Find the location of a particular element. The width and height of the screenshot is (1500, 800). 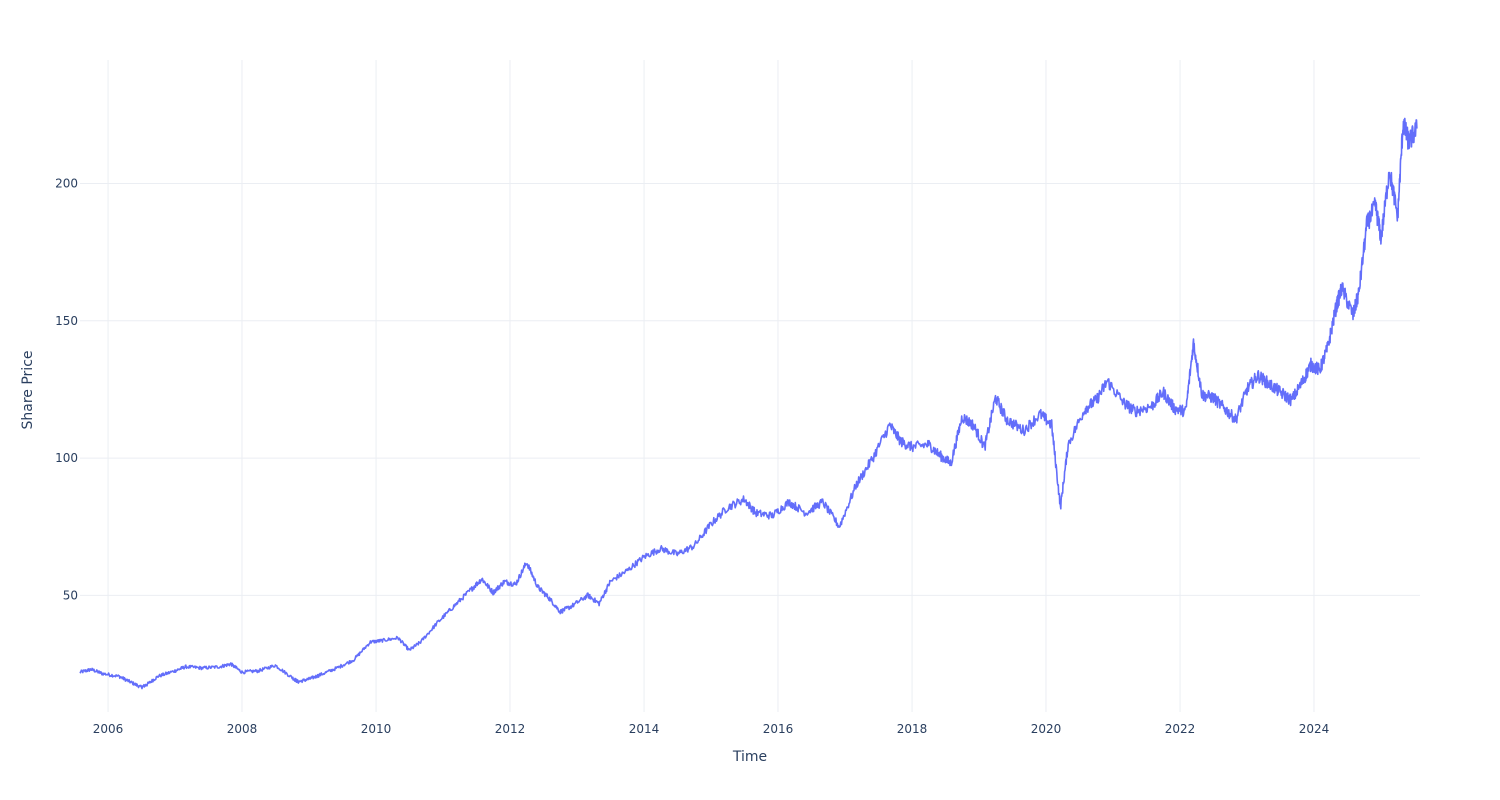

x-tick-label: 2012 is located at coordinates (510, 729).